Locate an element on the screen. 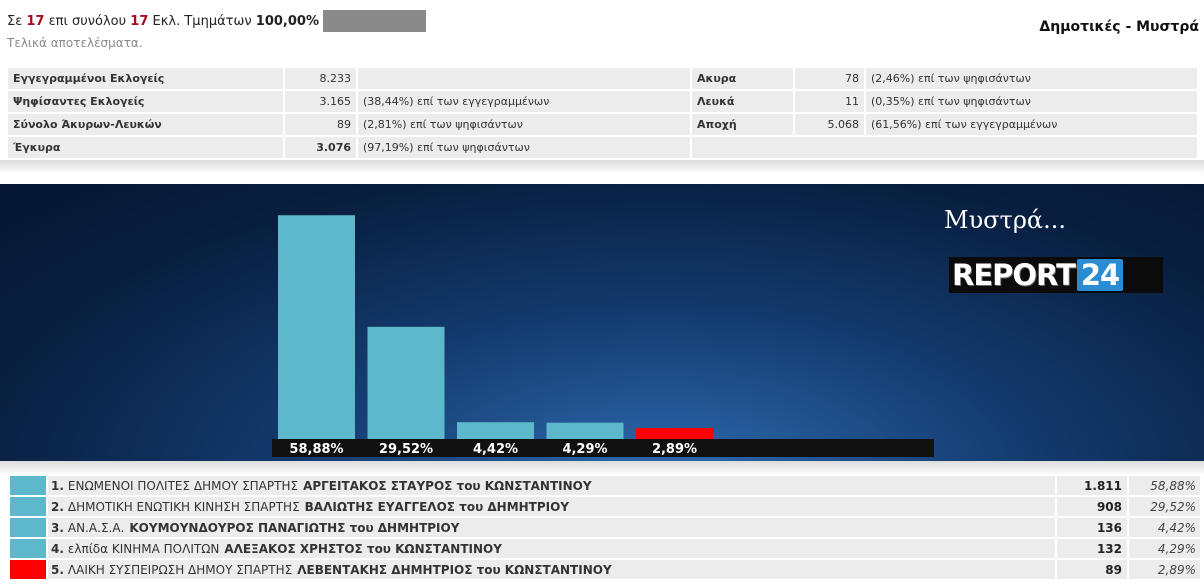  counting-progress-bar is located at coordinates (374, 21).